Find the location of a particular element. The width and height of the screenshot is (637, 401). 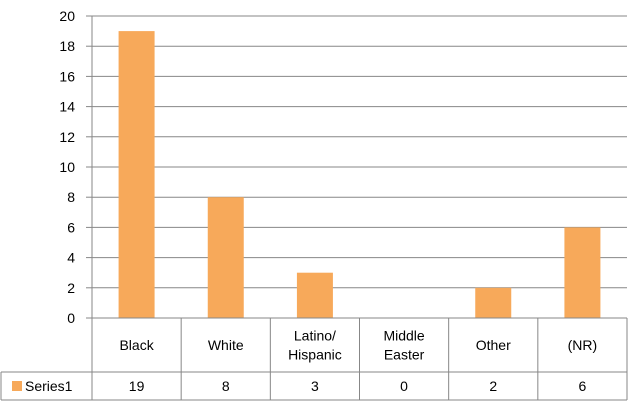

data-label: 2 is located at coordinates (493, 386).